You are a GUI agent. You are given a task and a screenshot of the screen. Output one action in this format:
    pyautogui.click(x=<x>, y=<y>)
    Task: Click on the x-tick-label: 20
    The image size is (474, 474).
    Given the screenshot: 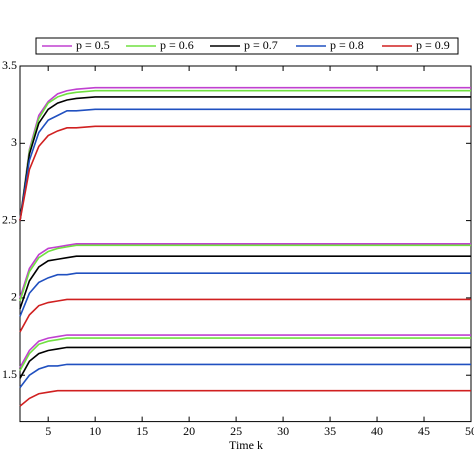 What is the action you would take?
    pyautogui.click(x=189, y=431)
    